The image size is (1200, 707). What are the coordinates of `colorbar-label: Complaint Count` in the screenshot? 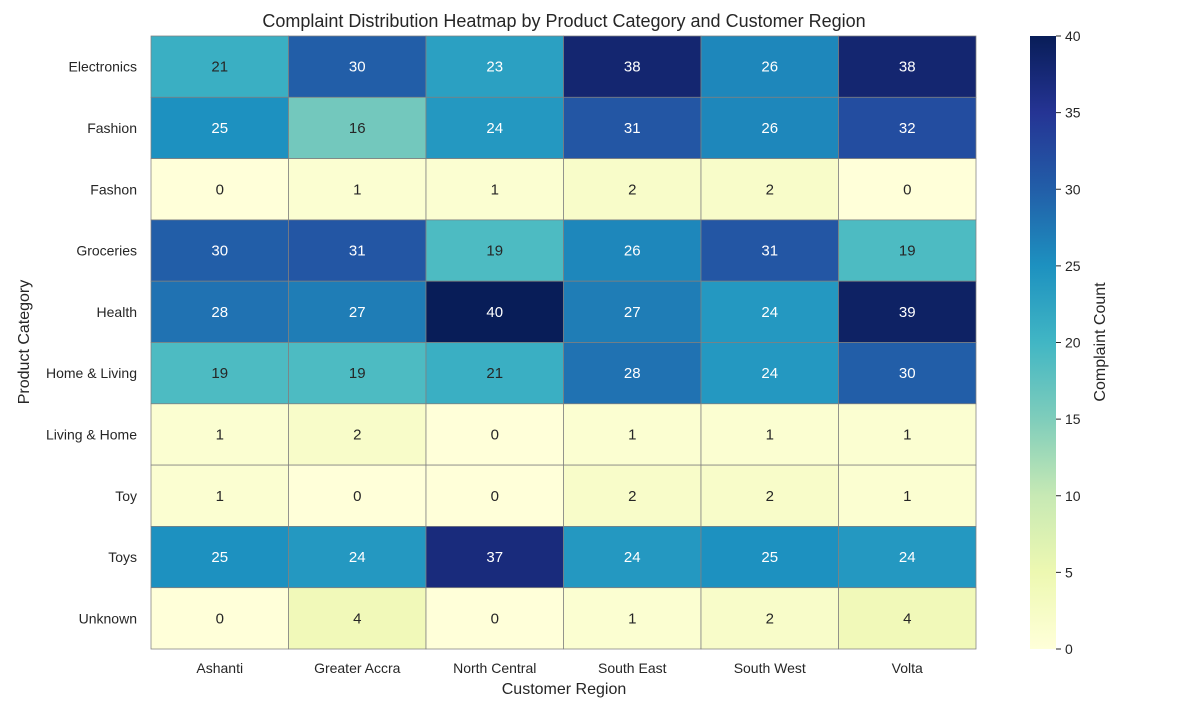 It's located at (1100, 342).